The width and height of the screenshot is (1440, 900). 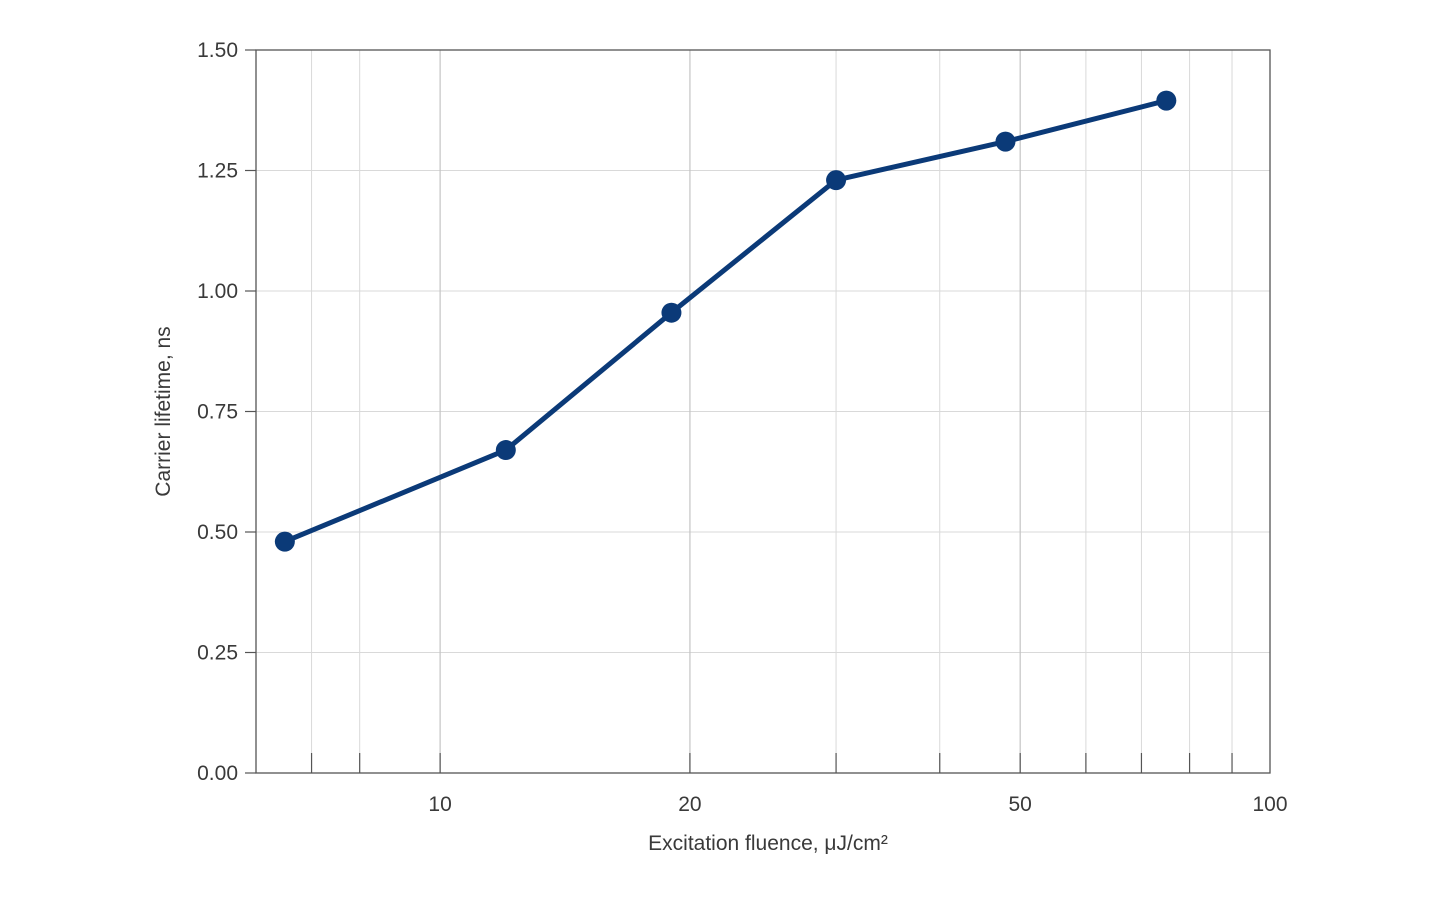 I want to click on y-tick-label: 1.00, so click(x=217, y=291).